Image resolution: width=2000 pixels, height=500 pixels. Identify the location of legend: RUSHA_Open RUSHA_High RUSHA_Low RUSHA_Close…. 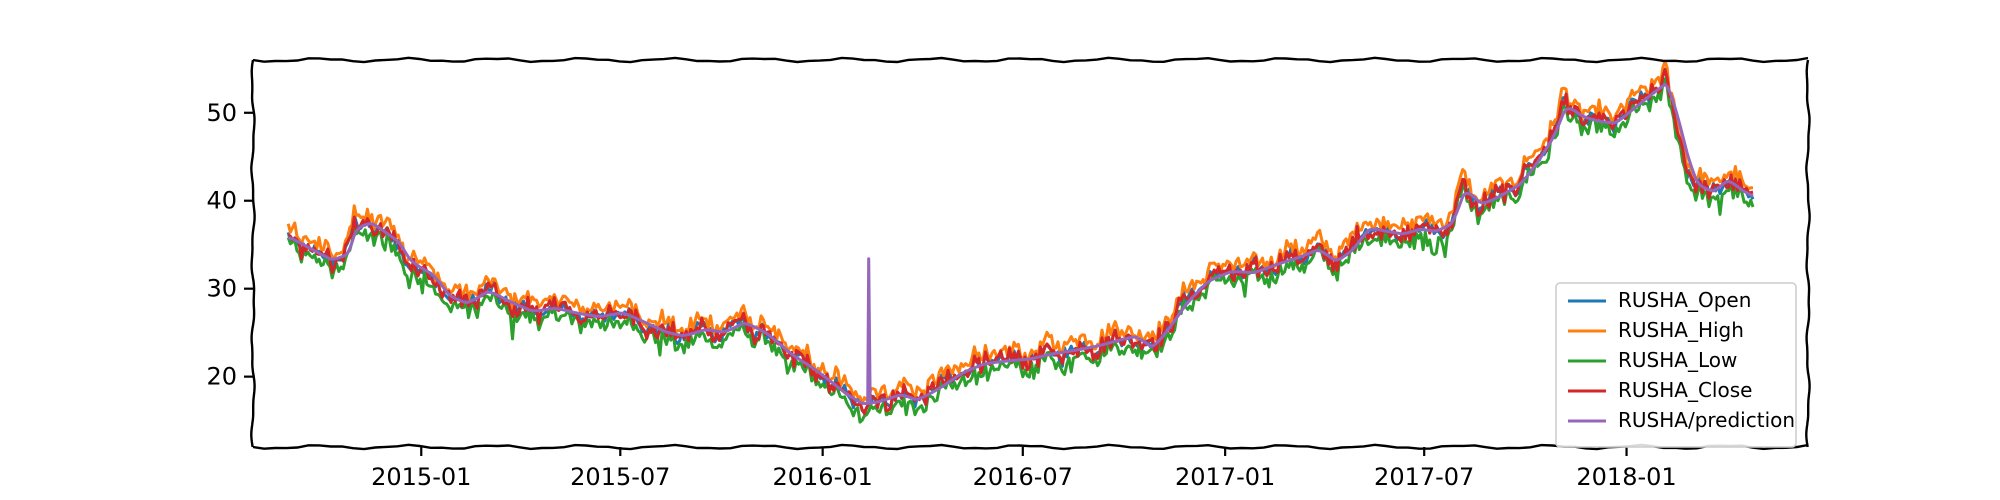
(1676, 365).